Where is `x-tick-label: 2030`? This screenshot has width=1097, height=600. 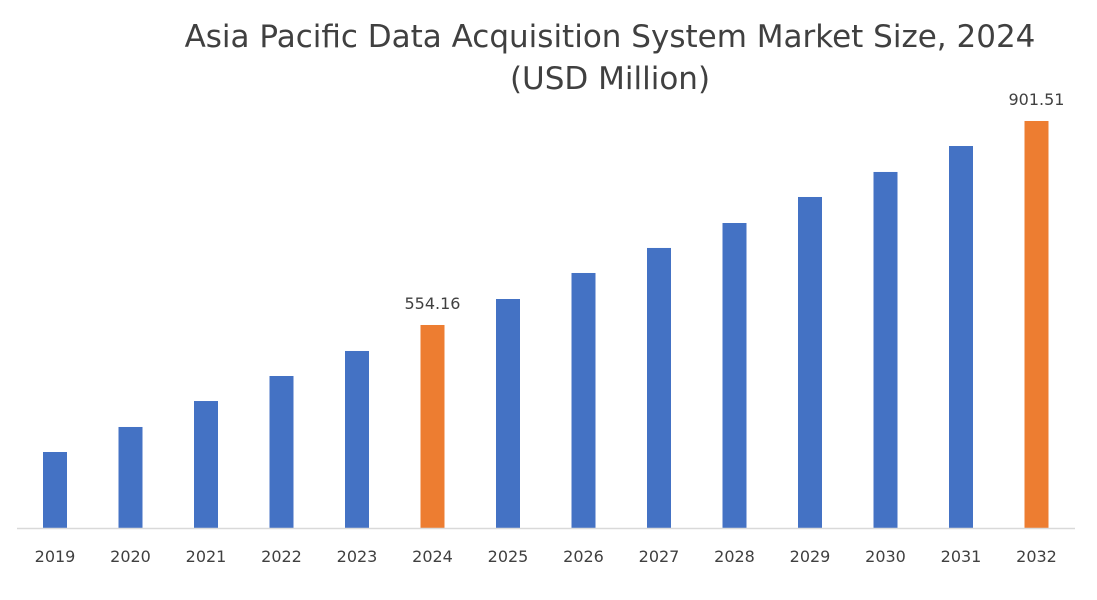
x-tick-label: 2030 is located at coordinates (885, 556).